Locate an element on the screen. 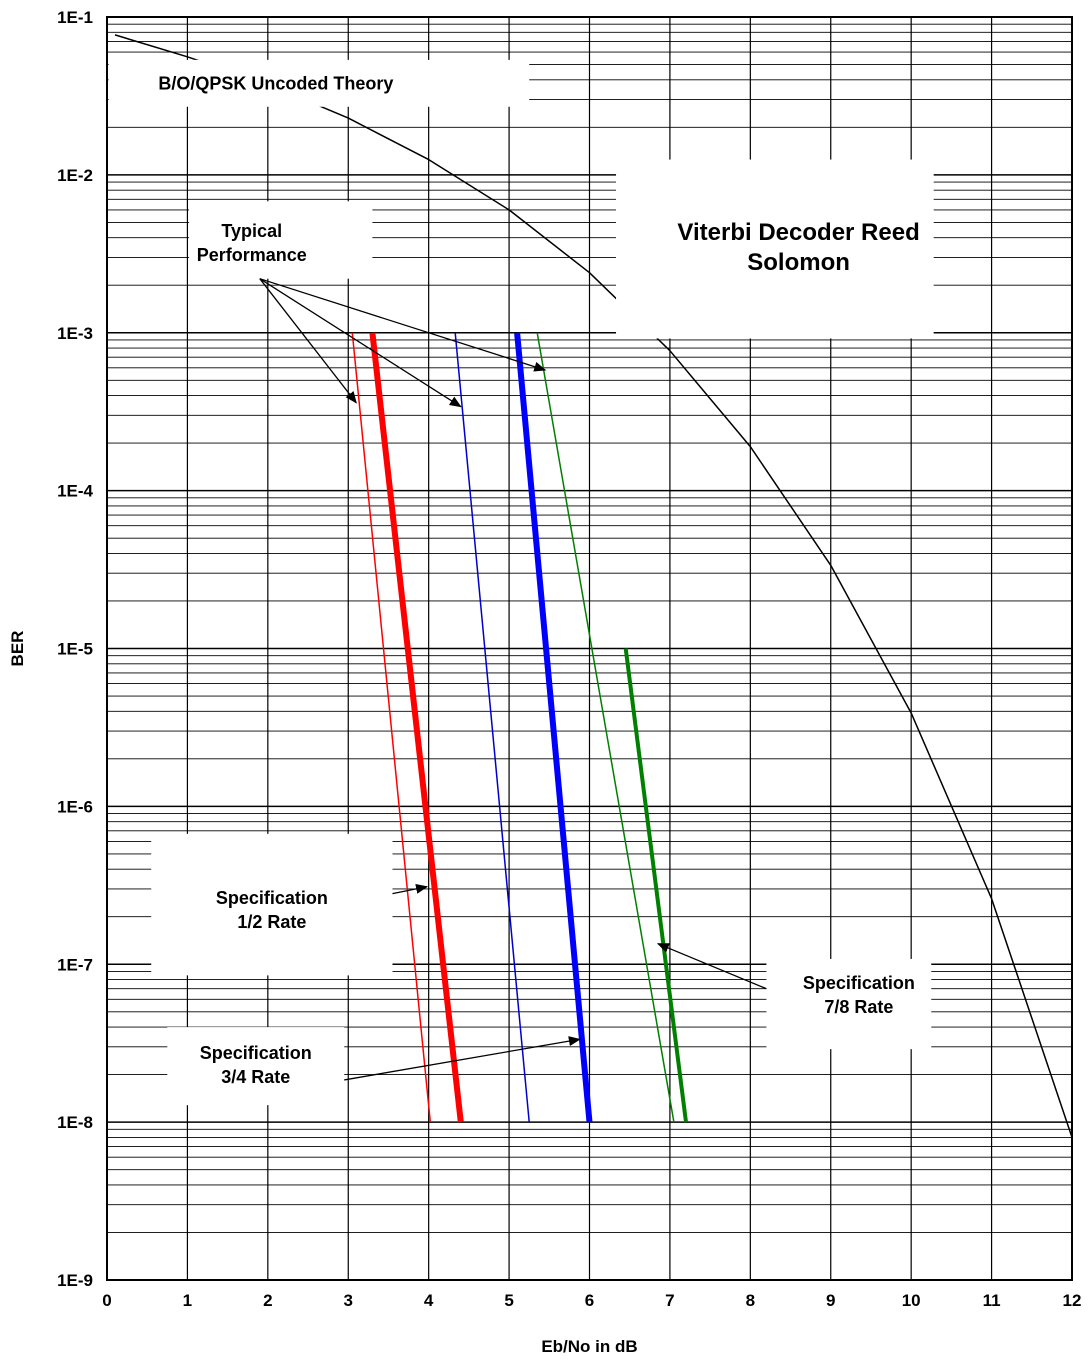  annotation-box-spec-seveneighth-label is located at coordinates (849, 1004).